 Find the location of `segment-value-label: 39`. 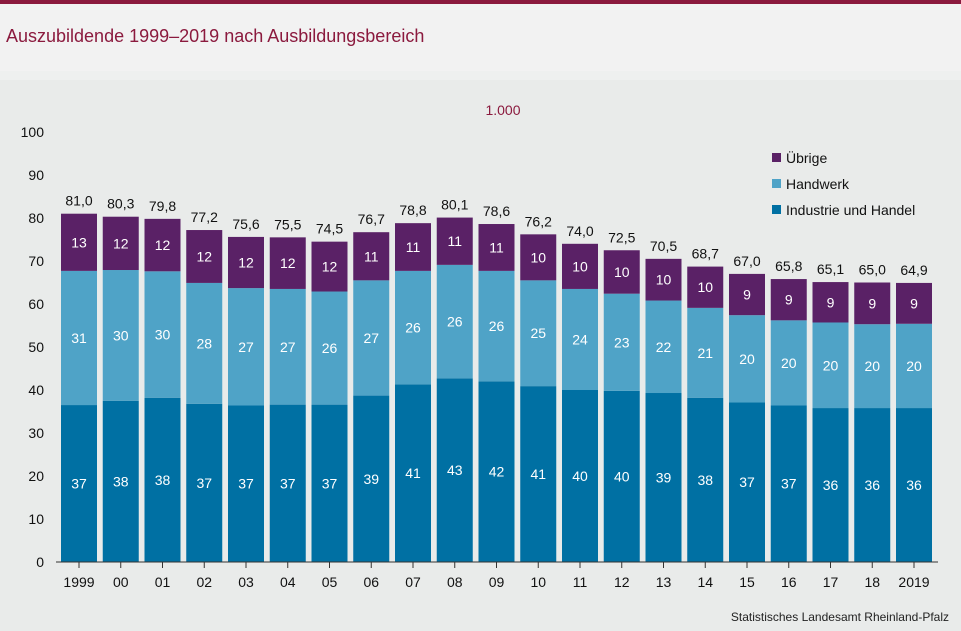

segment-value-label: 39 is located at coordinates (664, 478).